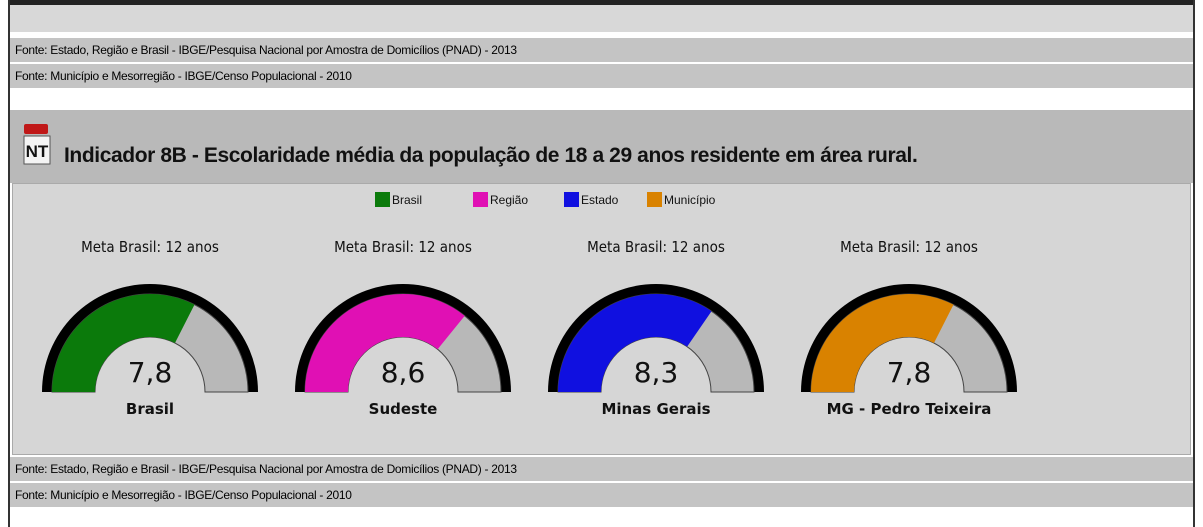 This screenshot has width=1203, height=527. What do you see at coordinates (655, 409) in the screenshot?
I see `gauge-name: Minas Gerais` at bounding box center [655, 409].